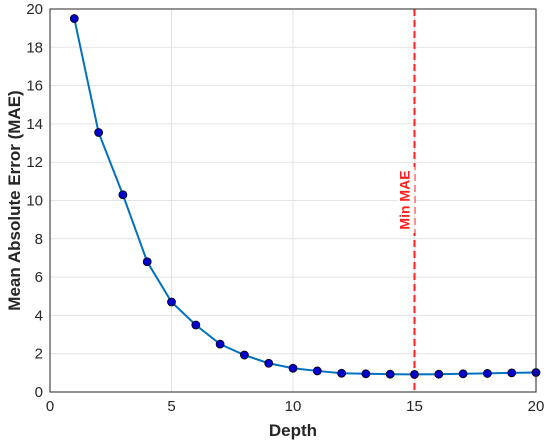 The width and height of the screenshot is (550, 445). What do you see at coordinates (39, 354) in the screenshot?
I see `y-tick-label: 2` at bounding box center [39, 354].